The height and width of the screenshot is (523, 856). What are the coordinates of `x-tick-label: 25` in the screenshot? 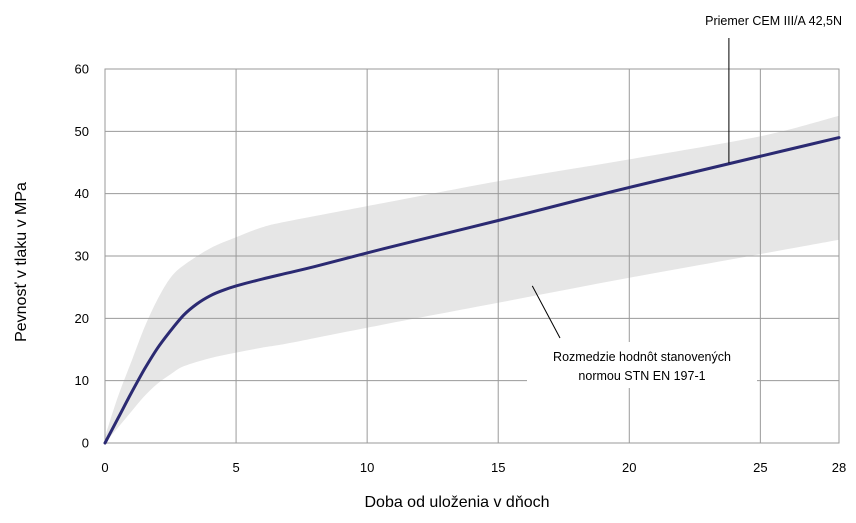 It's located at (760, 467).